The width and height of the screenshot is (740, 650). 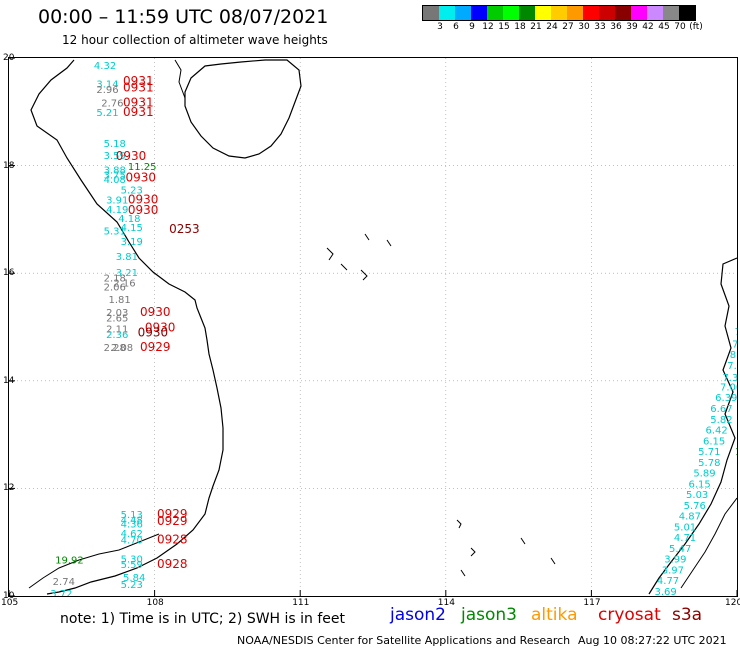 I want to click on color-legend: 3 6 9 12 15 18 21 24 27 30 33 36 39 42 45 70 (ft), so click(x=562, y=19).